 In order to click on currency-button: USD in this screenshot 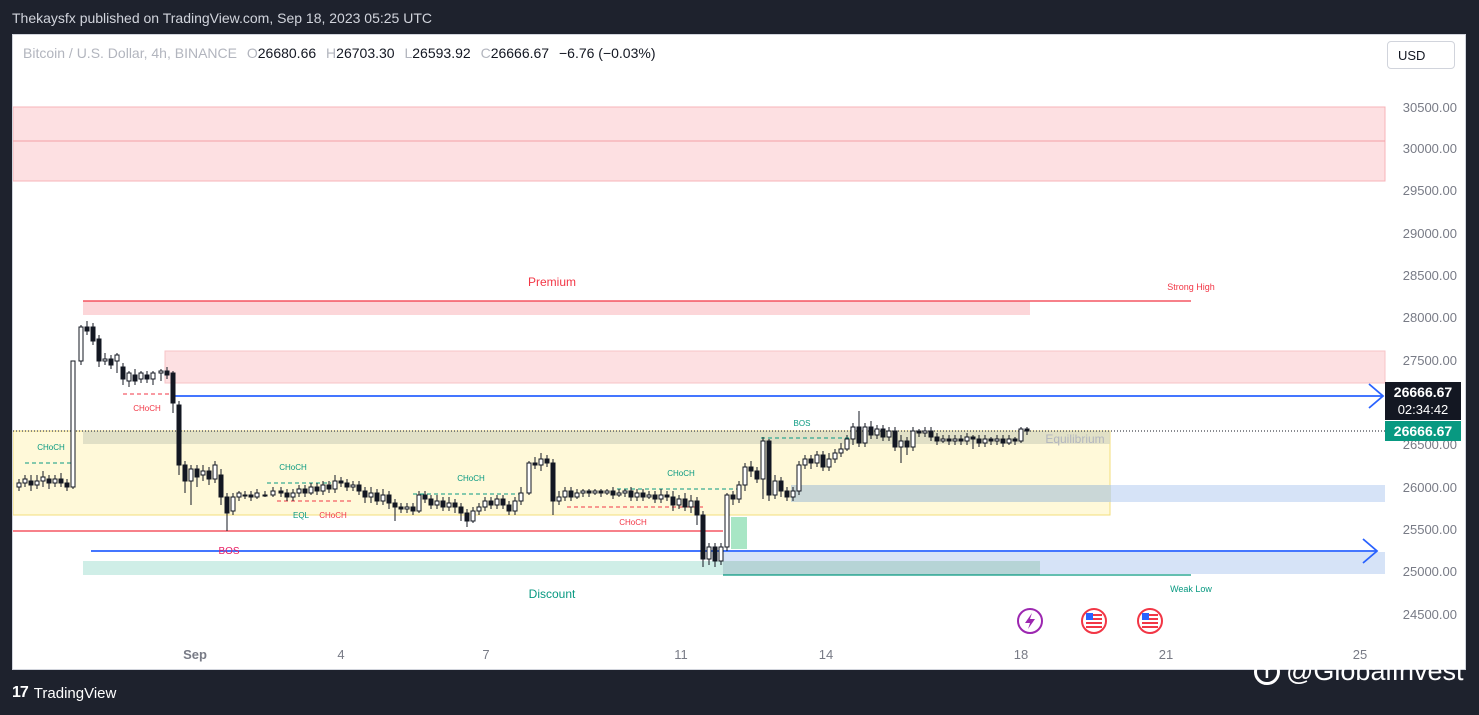, I will do `click(1421, 55)`.